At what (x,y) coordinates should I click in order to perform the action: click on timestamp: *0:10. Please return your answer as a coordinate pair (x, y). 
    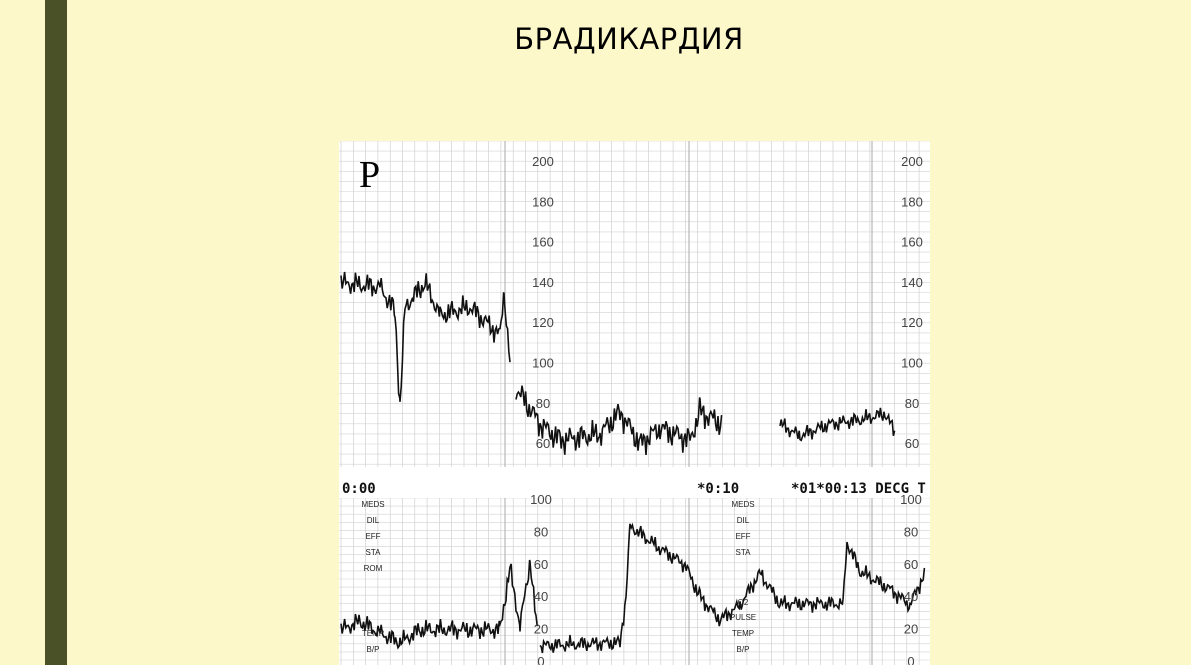
    Looking at the image, I should click on (718, 489).